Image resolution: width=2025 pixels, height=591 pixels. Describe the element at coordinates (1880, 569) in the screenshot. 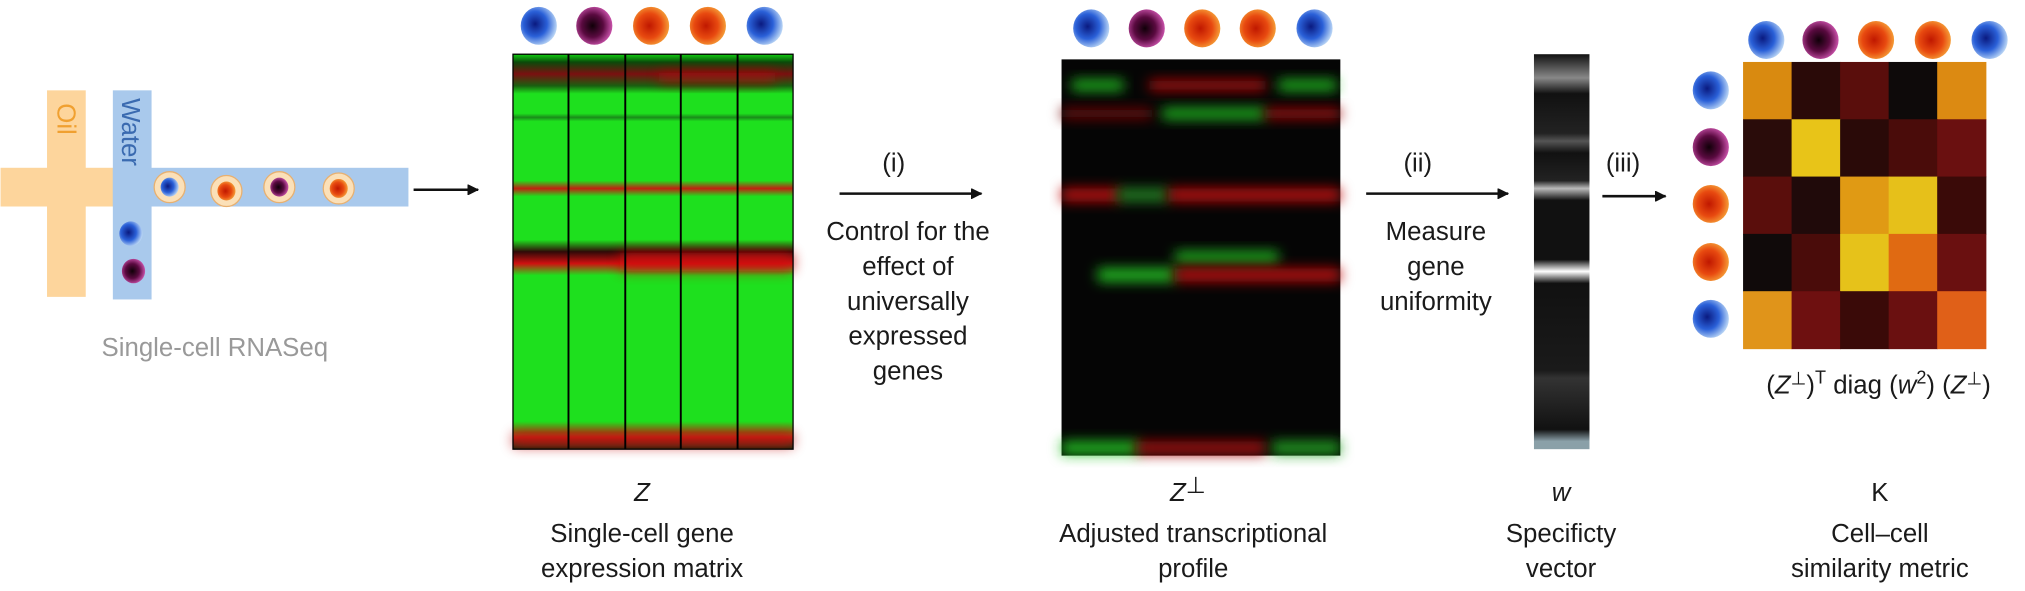

I see `panel-caption: similarity metric` at that location.